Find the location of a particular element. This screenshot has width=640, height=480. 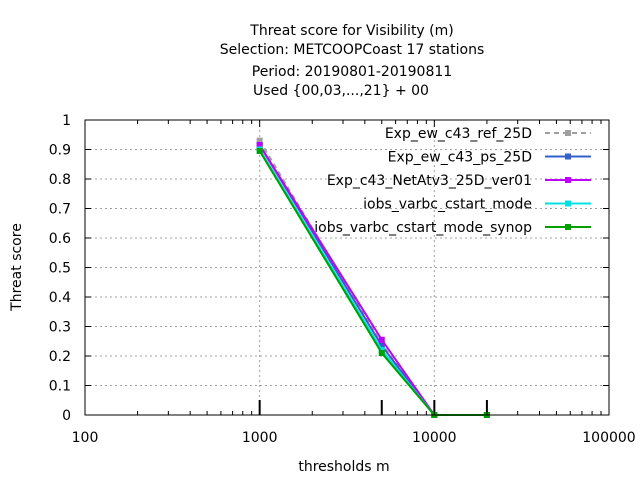

y-tick-label: 0.5 is located at coordinates (60, 269).